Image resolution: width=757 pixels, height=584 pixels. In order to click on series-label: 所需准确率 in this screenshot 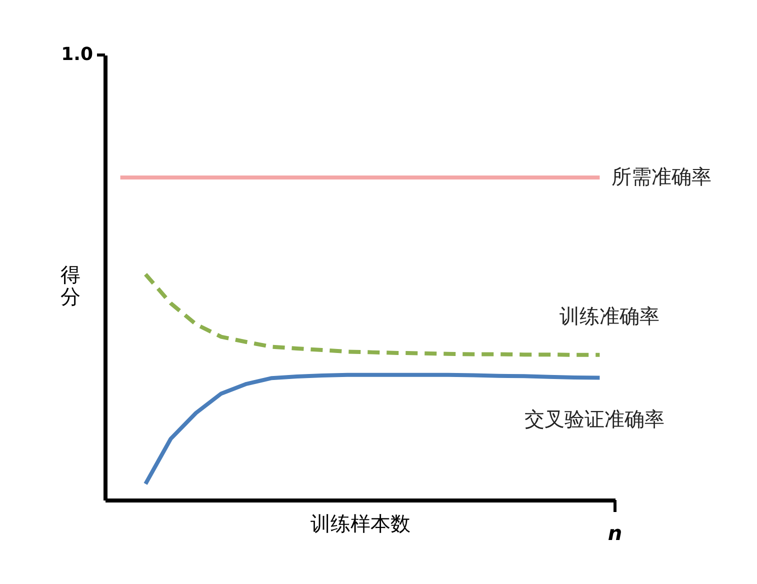, I will do `click(662, 176)`.